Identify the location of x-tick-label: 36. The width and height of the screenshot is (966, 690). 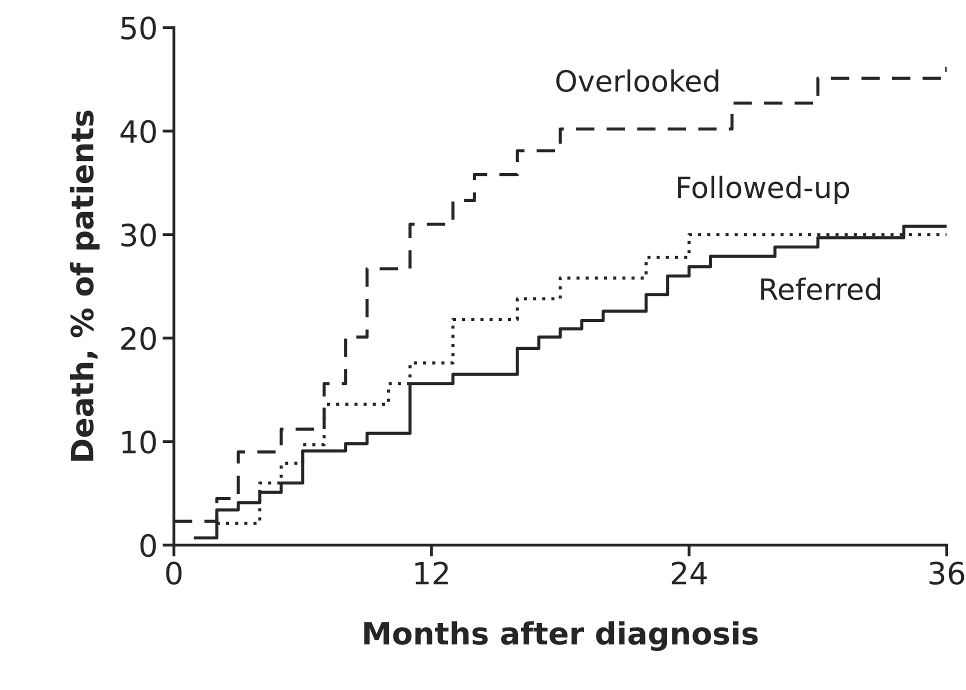
(947, 573).